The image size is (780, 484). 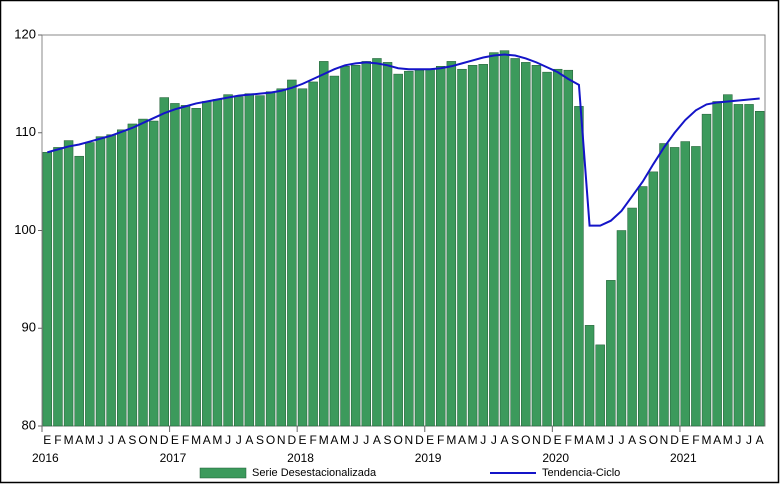 What do you see at coordinates (223, 473) in the screenshot?
I see `legend-swatch` at bounding box center [223, 473].